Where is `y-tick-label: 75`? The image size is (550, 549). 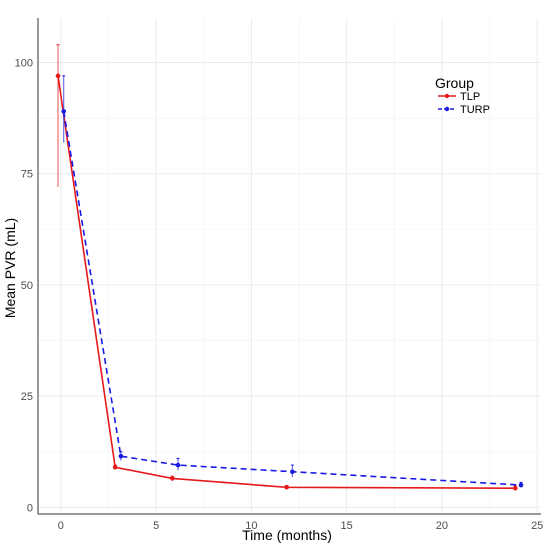 y-tick-label: 75 is located at coordinates (27, 175).